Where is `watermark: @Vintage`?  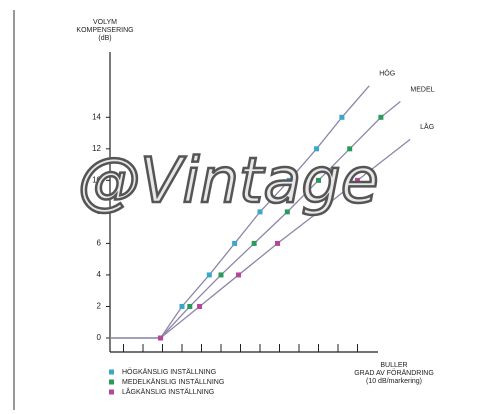 watermark: @Vintage is located at coordinates (228, 180).